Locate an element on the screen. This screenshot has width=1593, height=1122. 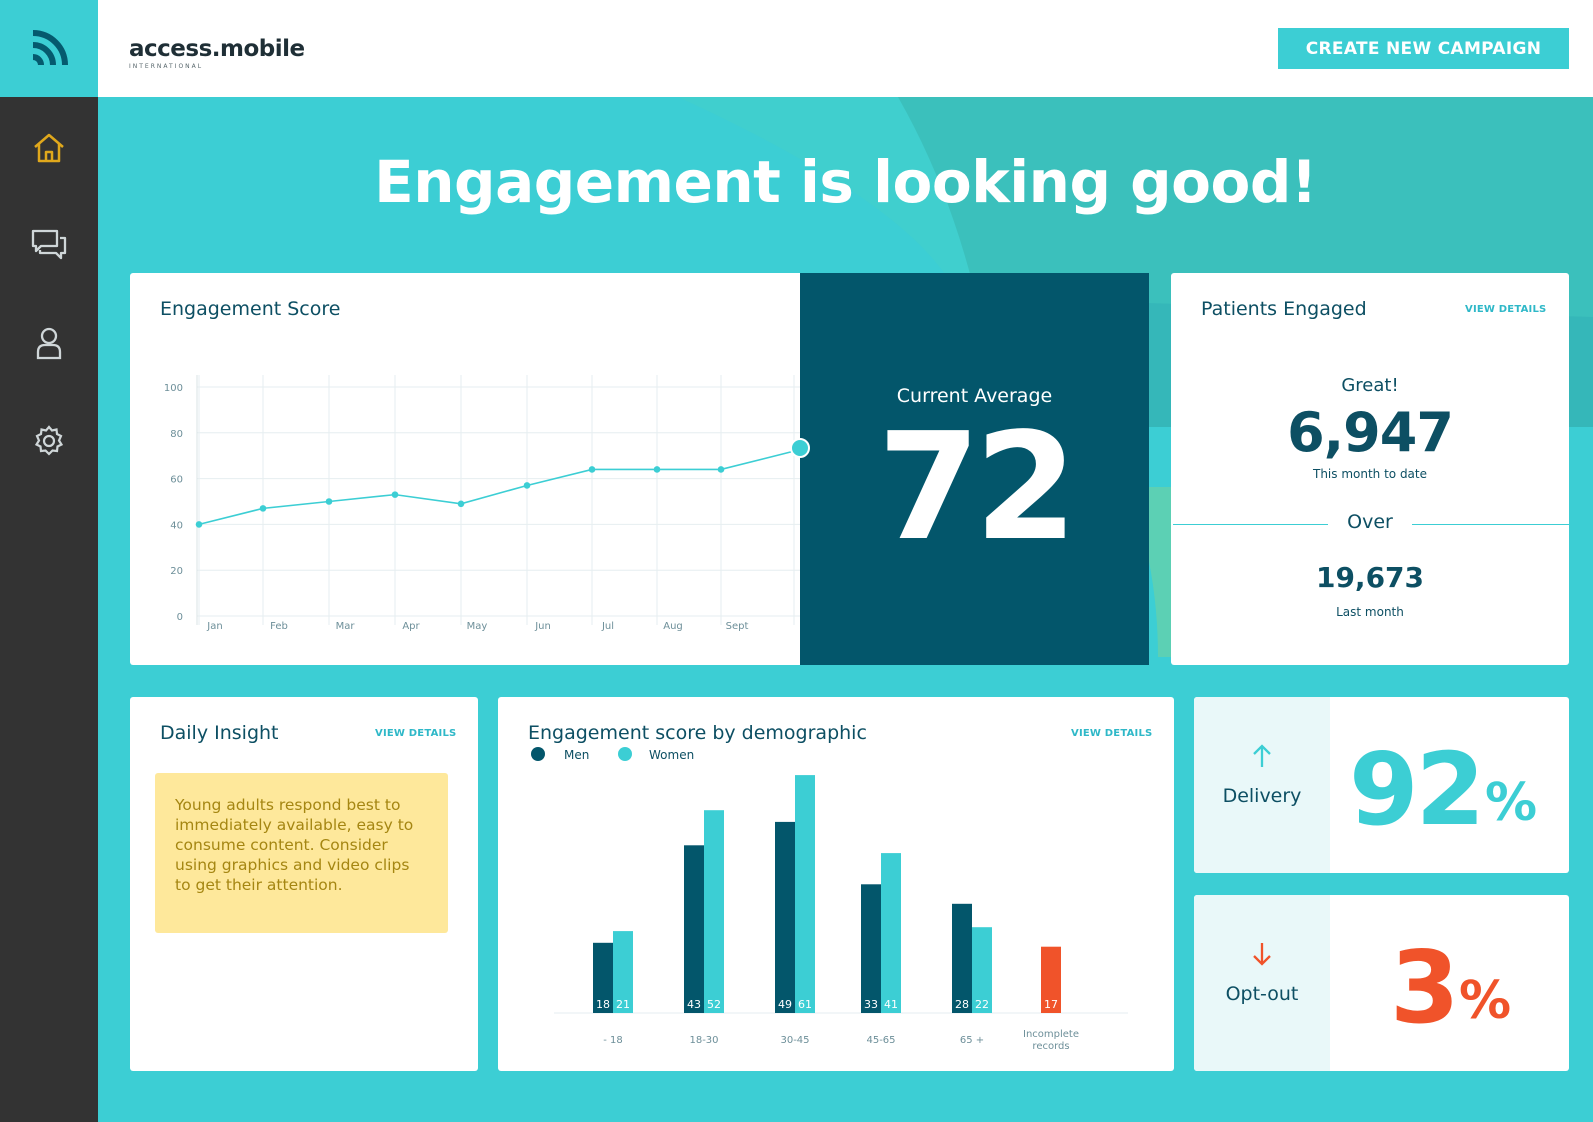
bar-value-label: 49 is located at coordinates (785, 1004).